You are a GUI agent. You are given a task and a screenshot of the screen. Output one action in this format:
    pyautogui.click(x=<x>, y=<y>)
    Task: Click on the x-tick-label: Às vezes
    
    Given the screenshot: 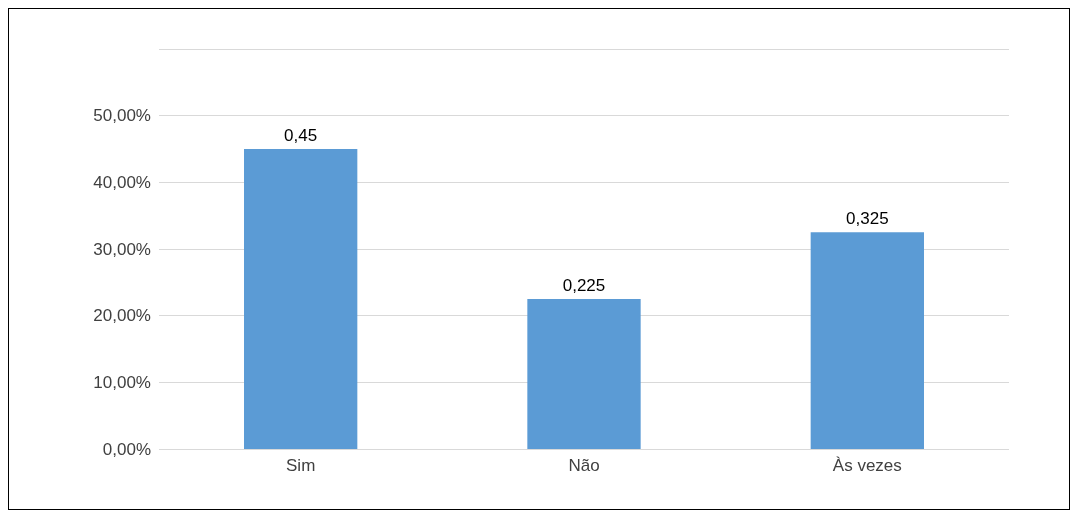 What is the action you would take?
    pyautogui.click(x=867, y=465)
    